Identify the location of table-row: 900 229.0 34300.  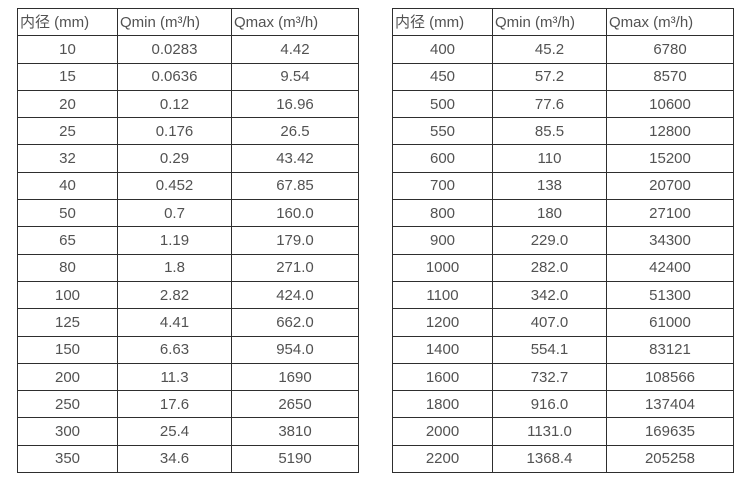
(563, 240).